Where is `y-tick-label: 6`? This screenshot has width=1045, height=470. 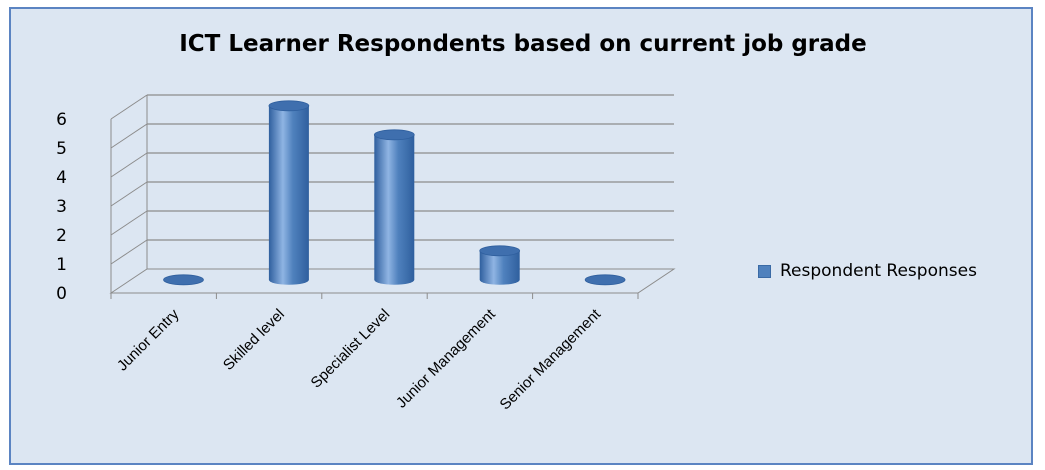
y-tick-label: 6 is located at coordinates (61, 120).